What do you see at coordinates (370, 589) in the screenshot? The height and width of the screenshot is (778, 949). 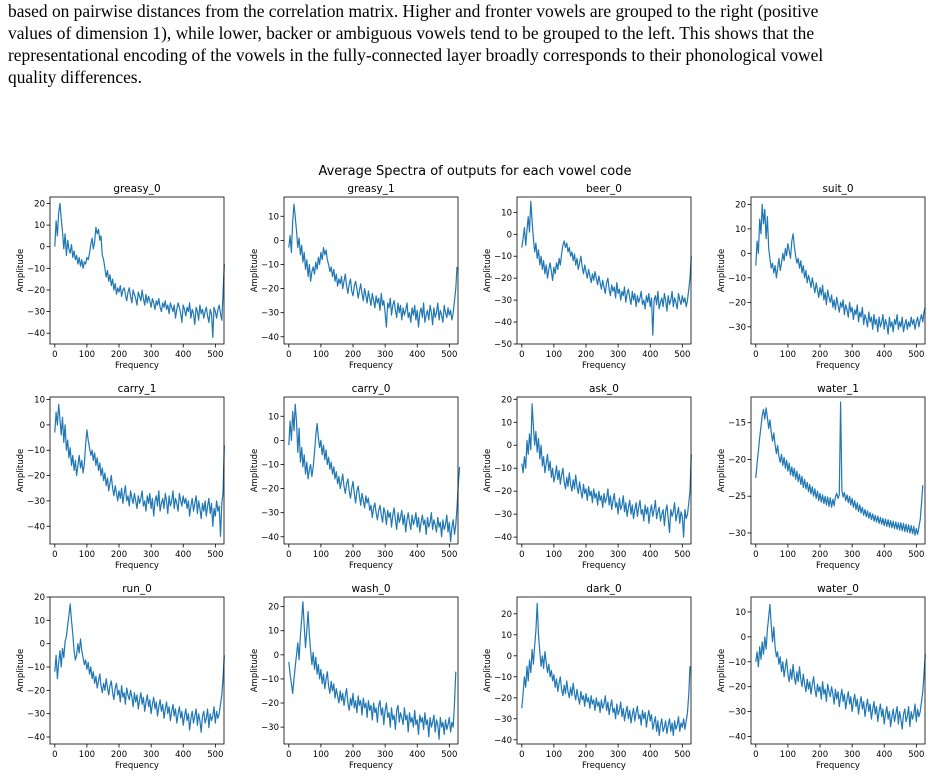 I see `subplot-title: wash_0` at bounding box center [370, 589].